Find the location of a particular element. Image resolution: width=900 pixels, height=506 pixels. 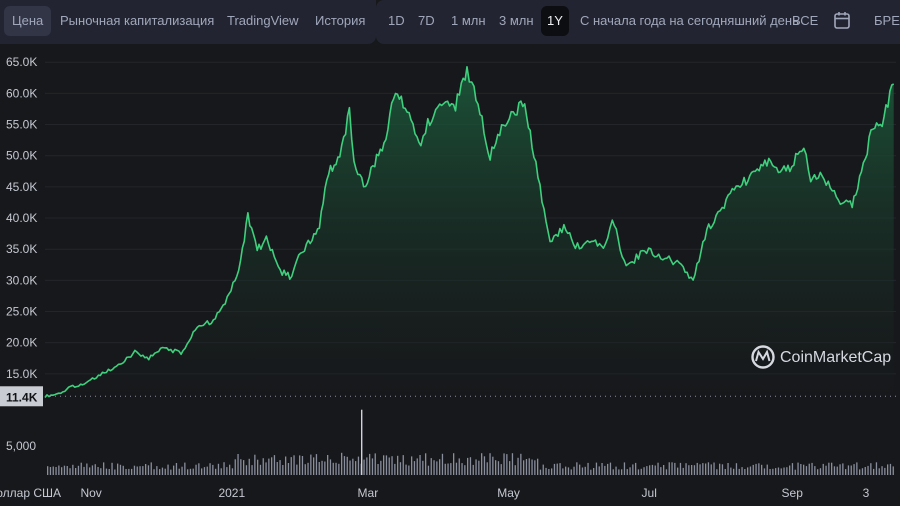

coinmarketcap-logo: CoinMarketCap is located at coordinates (821, 357).